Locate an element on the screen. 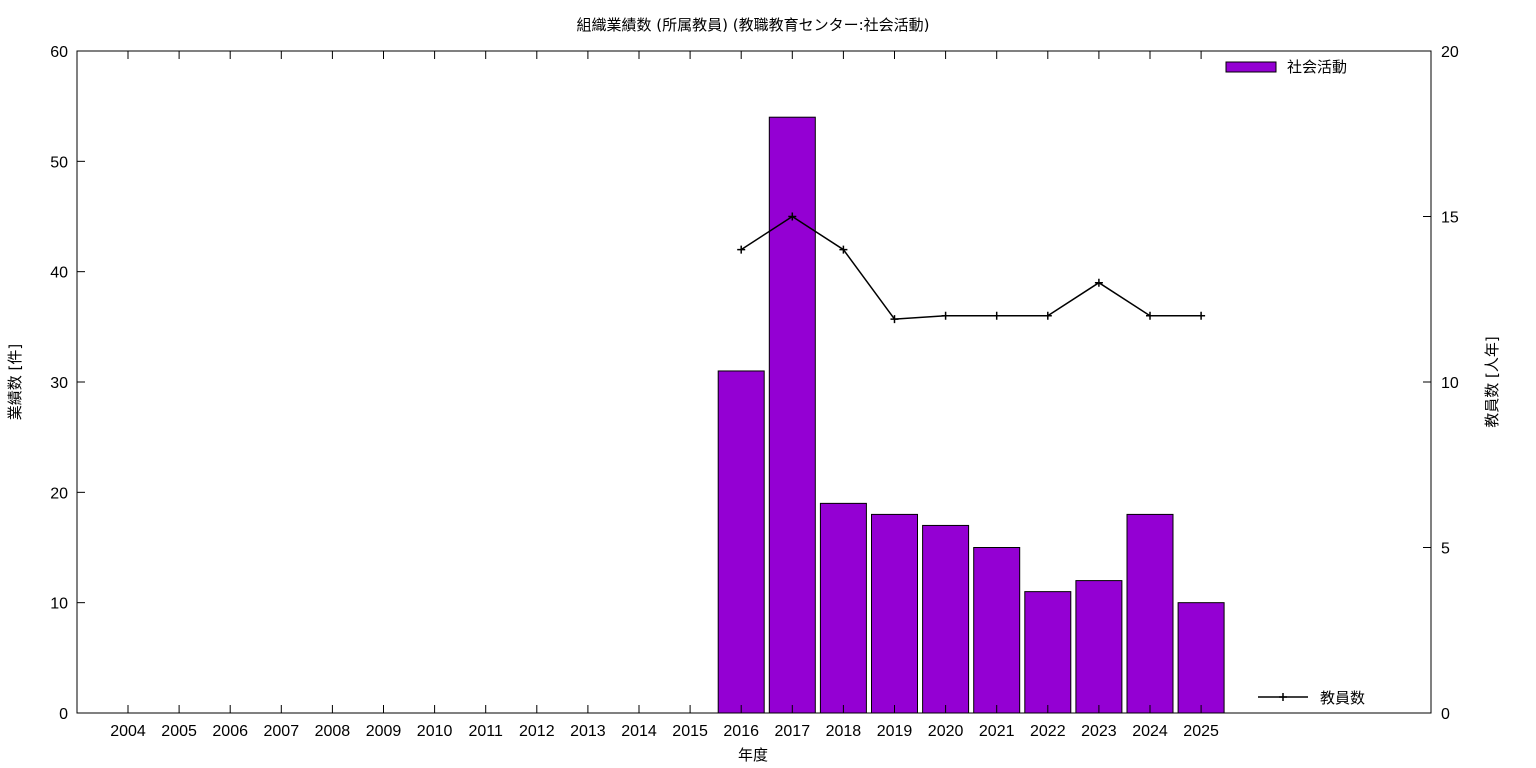 This screenshot has width=1536, height=768. y-axis-title: 業績数 [件] is located at coordinates (15, 382).